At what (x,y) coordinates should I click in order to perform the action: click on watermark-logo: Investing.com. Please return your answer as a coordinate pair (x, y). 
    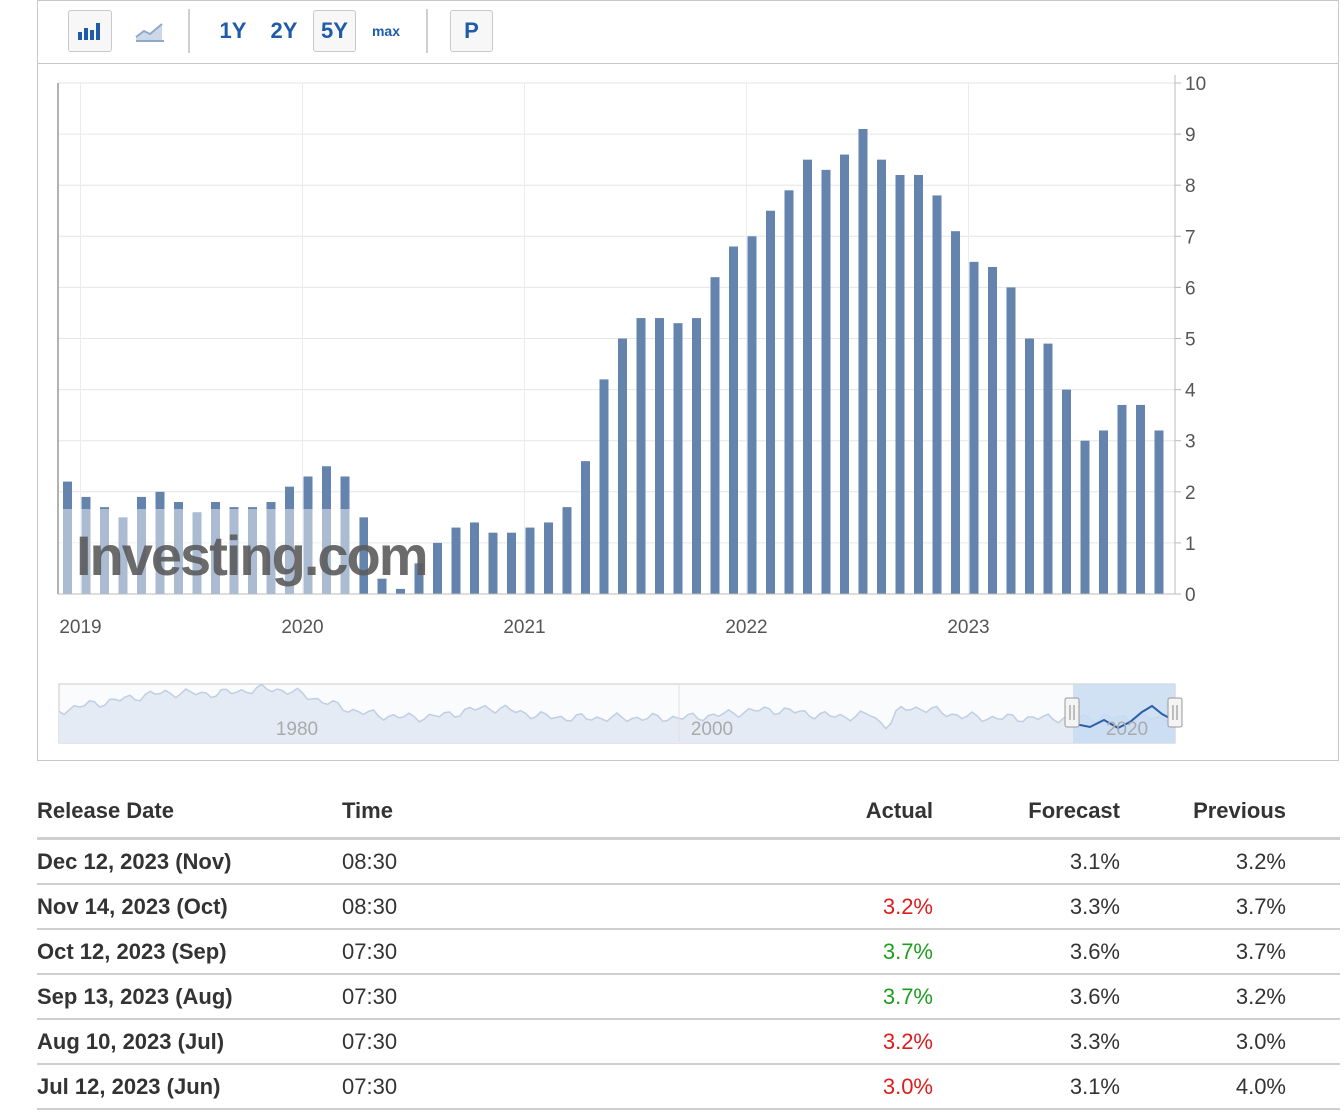
    Looking at the image, I should click on (251, 555).